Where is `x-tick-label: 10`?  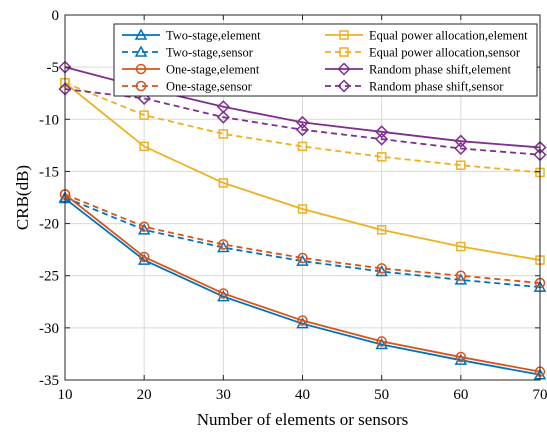 x-tick-label: 10 is located at coordinates (65, 395).